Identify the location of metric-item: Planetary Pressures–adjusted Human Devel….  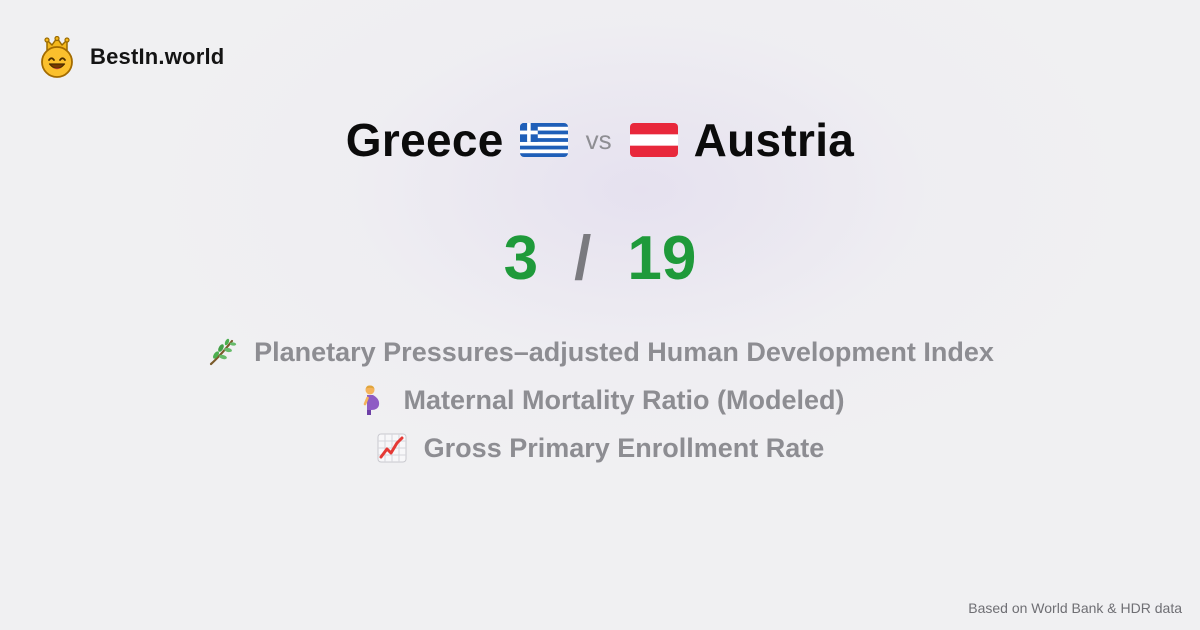
(600, 352).